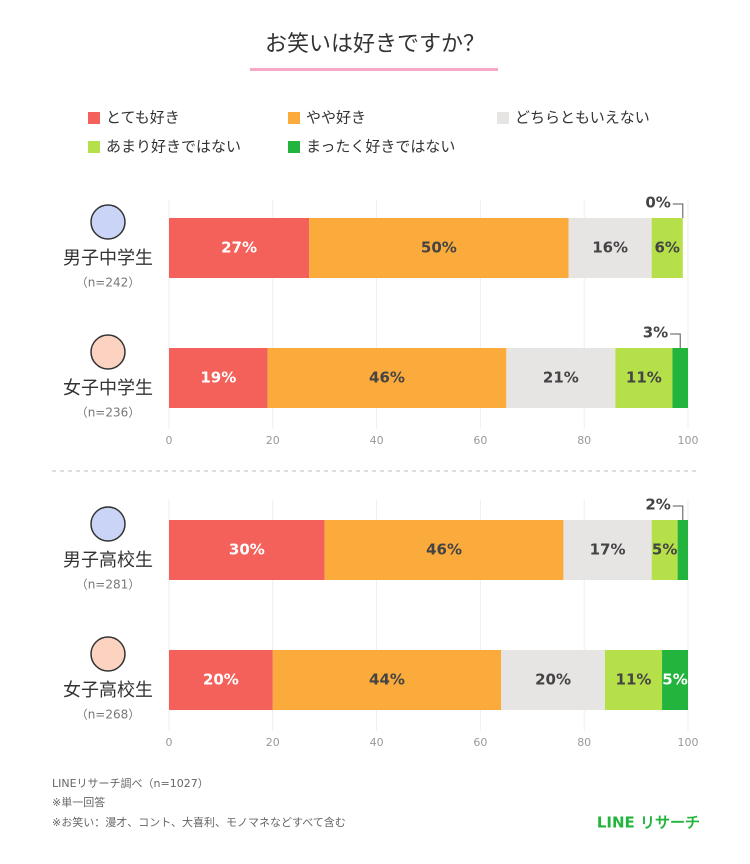 This screenshot has height=864, width=750. I want to click on value-label: 6%, so click(667, 248).